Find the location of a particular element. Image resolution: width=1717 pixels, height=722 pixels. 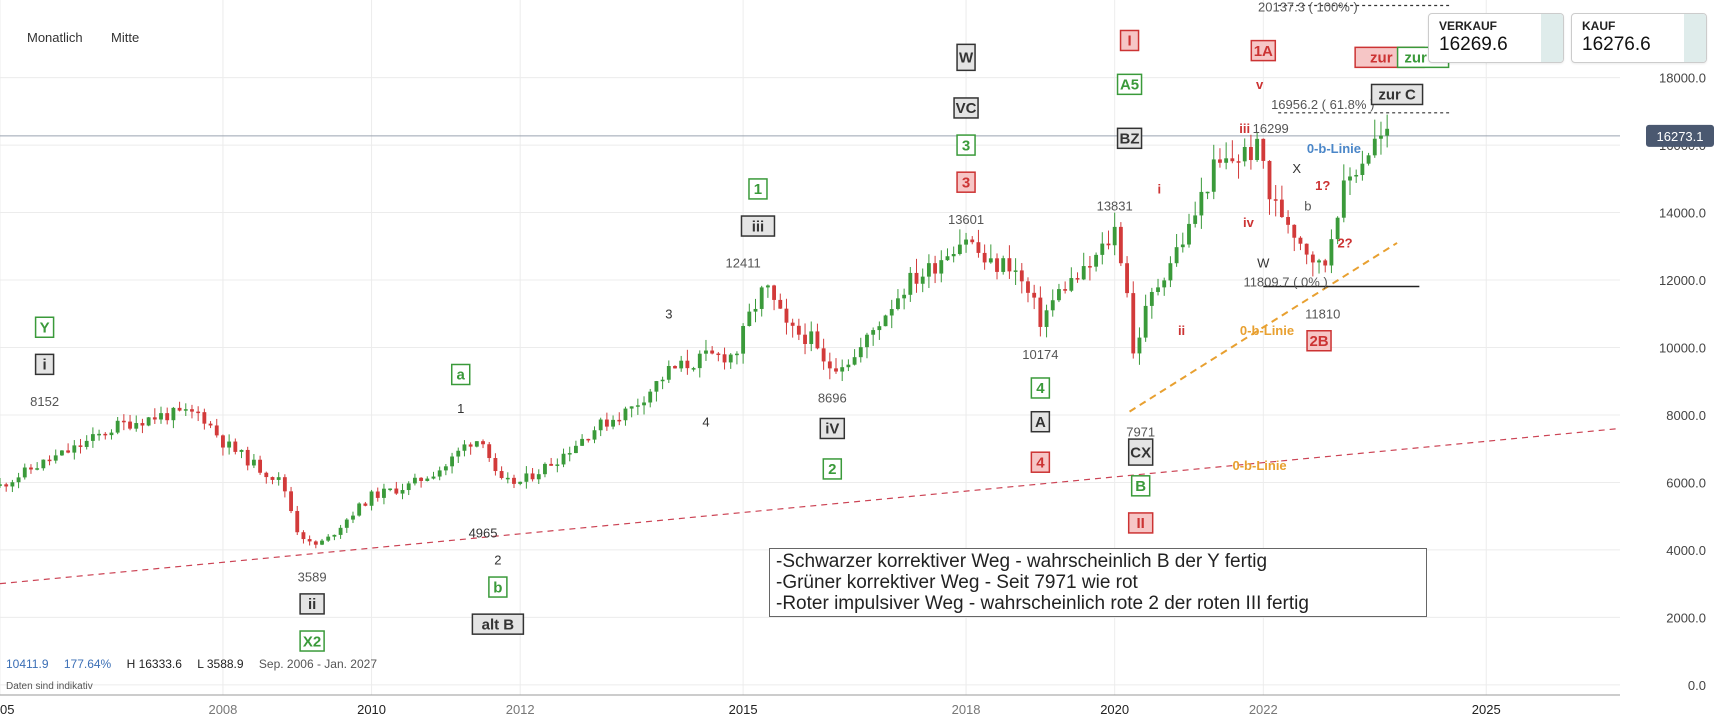

annotation-text: CX is located at coordinates (1140, 452).